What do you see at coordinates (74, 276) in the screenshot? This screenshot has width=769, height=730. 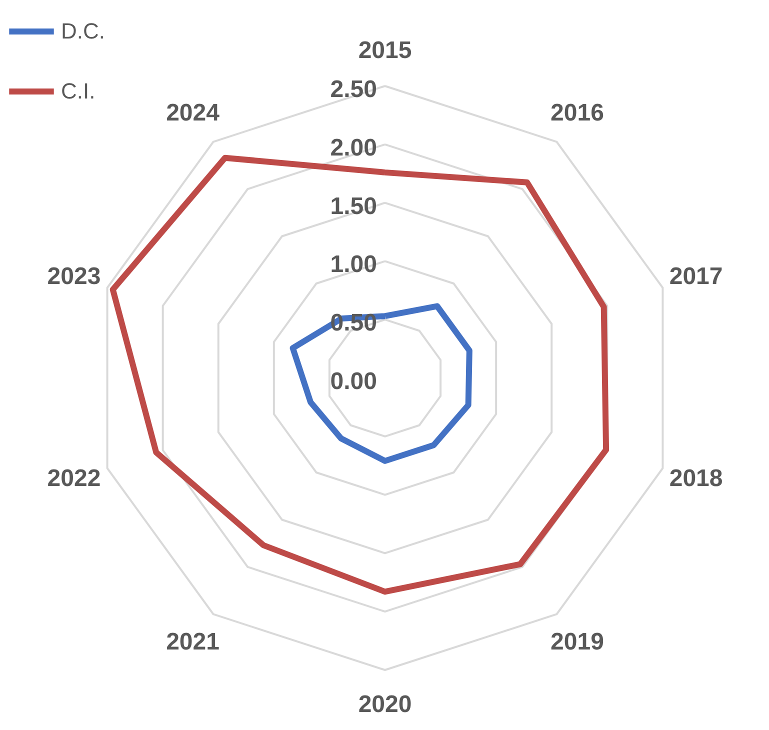 I see `spoke-label: 2023` at bounding box center [74, 276].